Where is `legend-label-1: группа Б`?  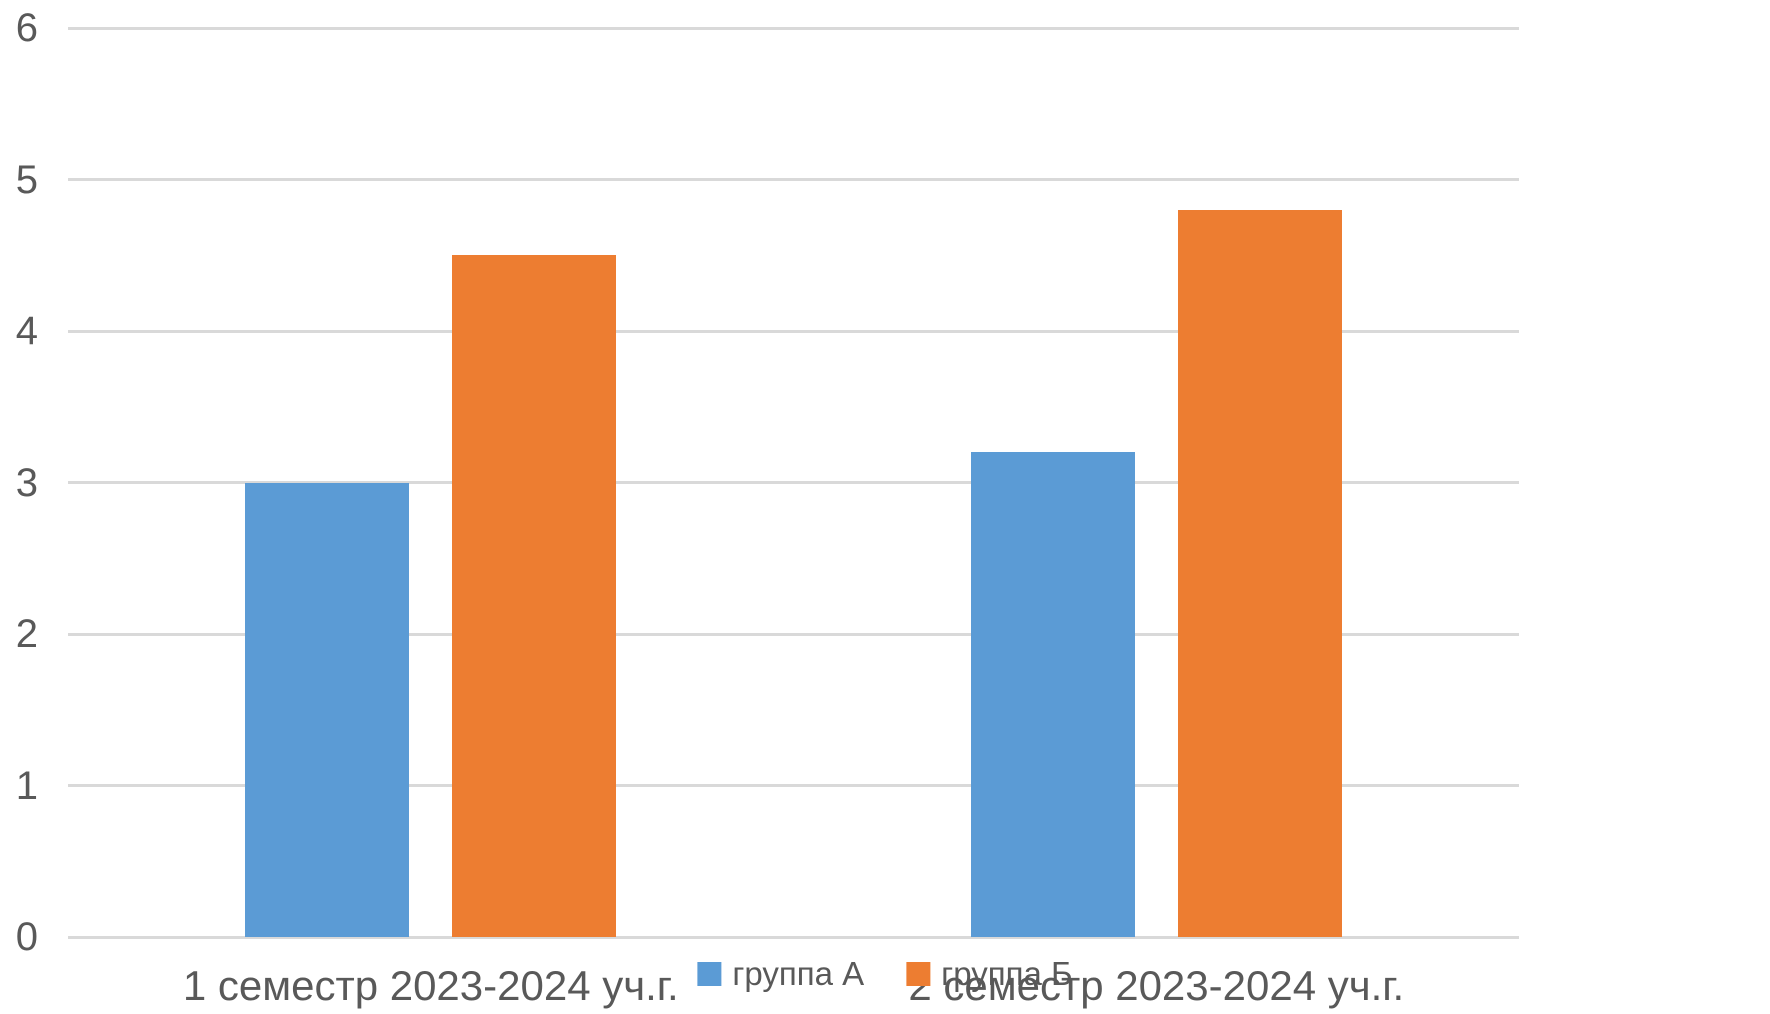 legend-label-1: группа Б is located at coordinates (1007, 973).